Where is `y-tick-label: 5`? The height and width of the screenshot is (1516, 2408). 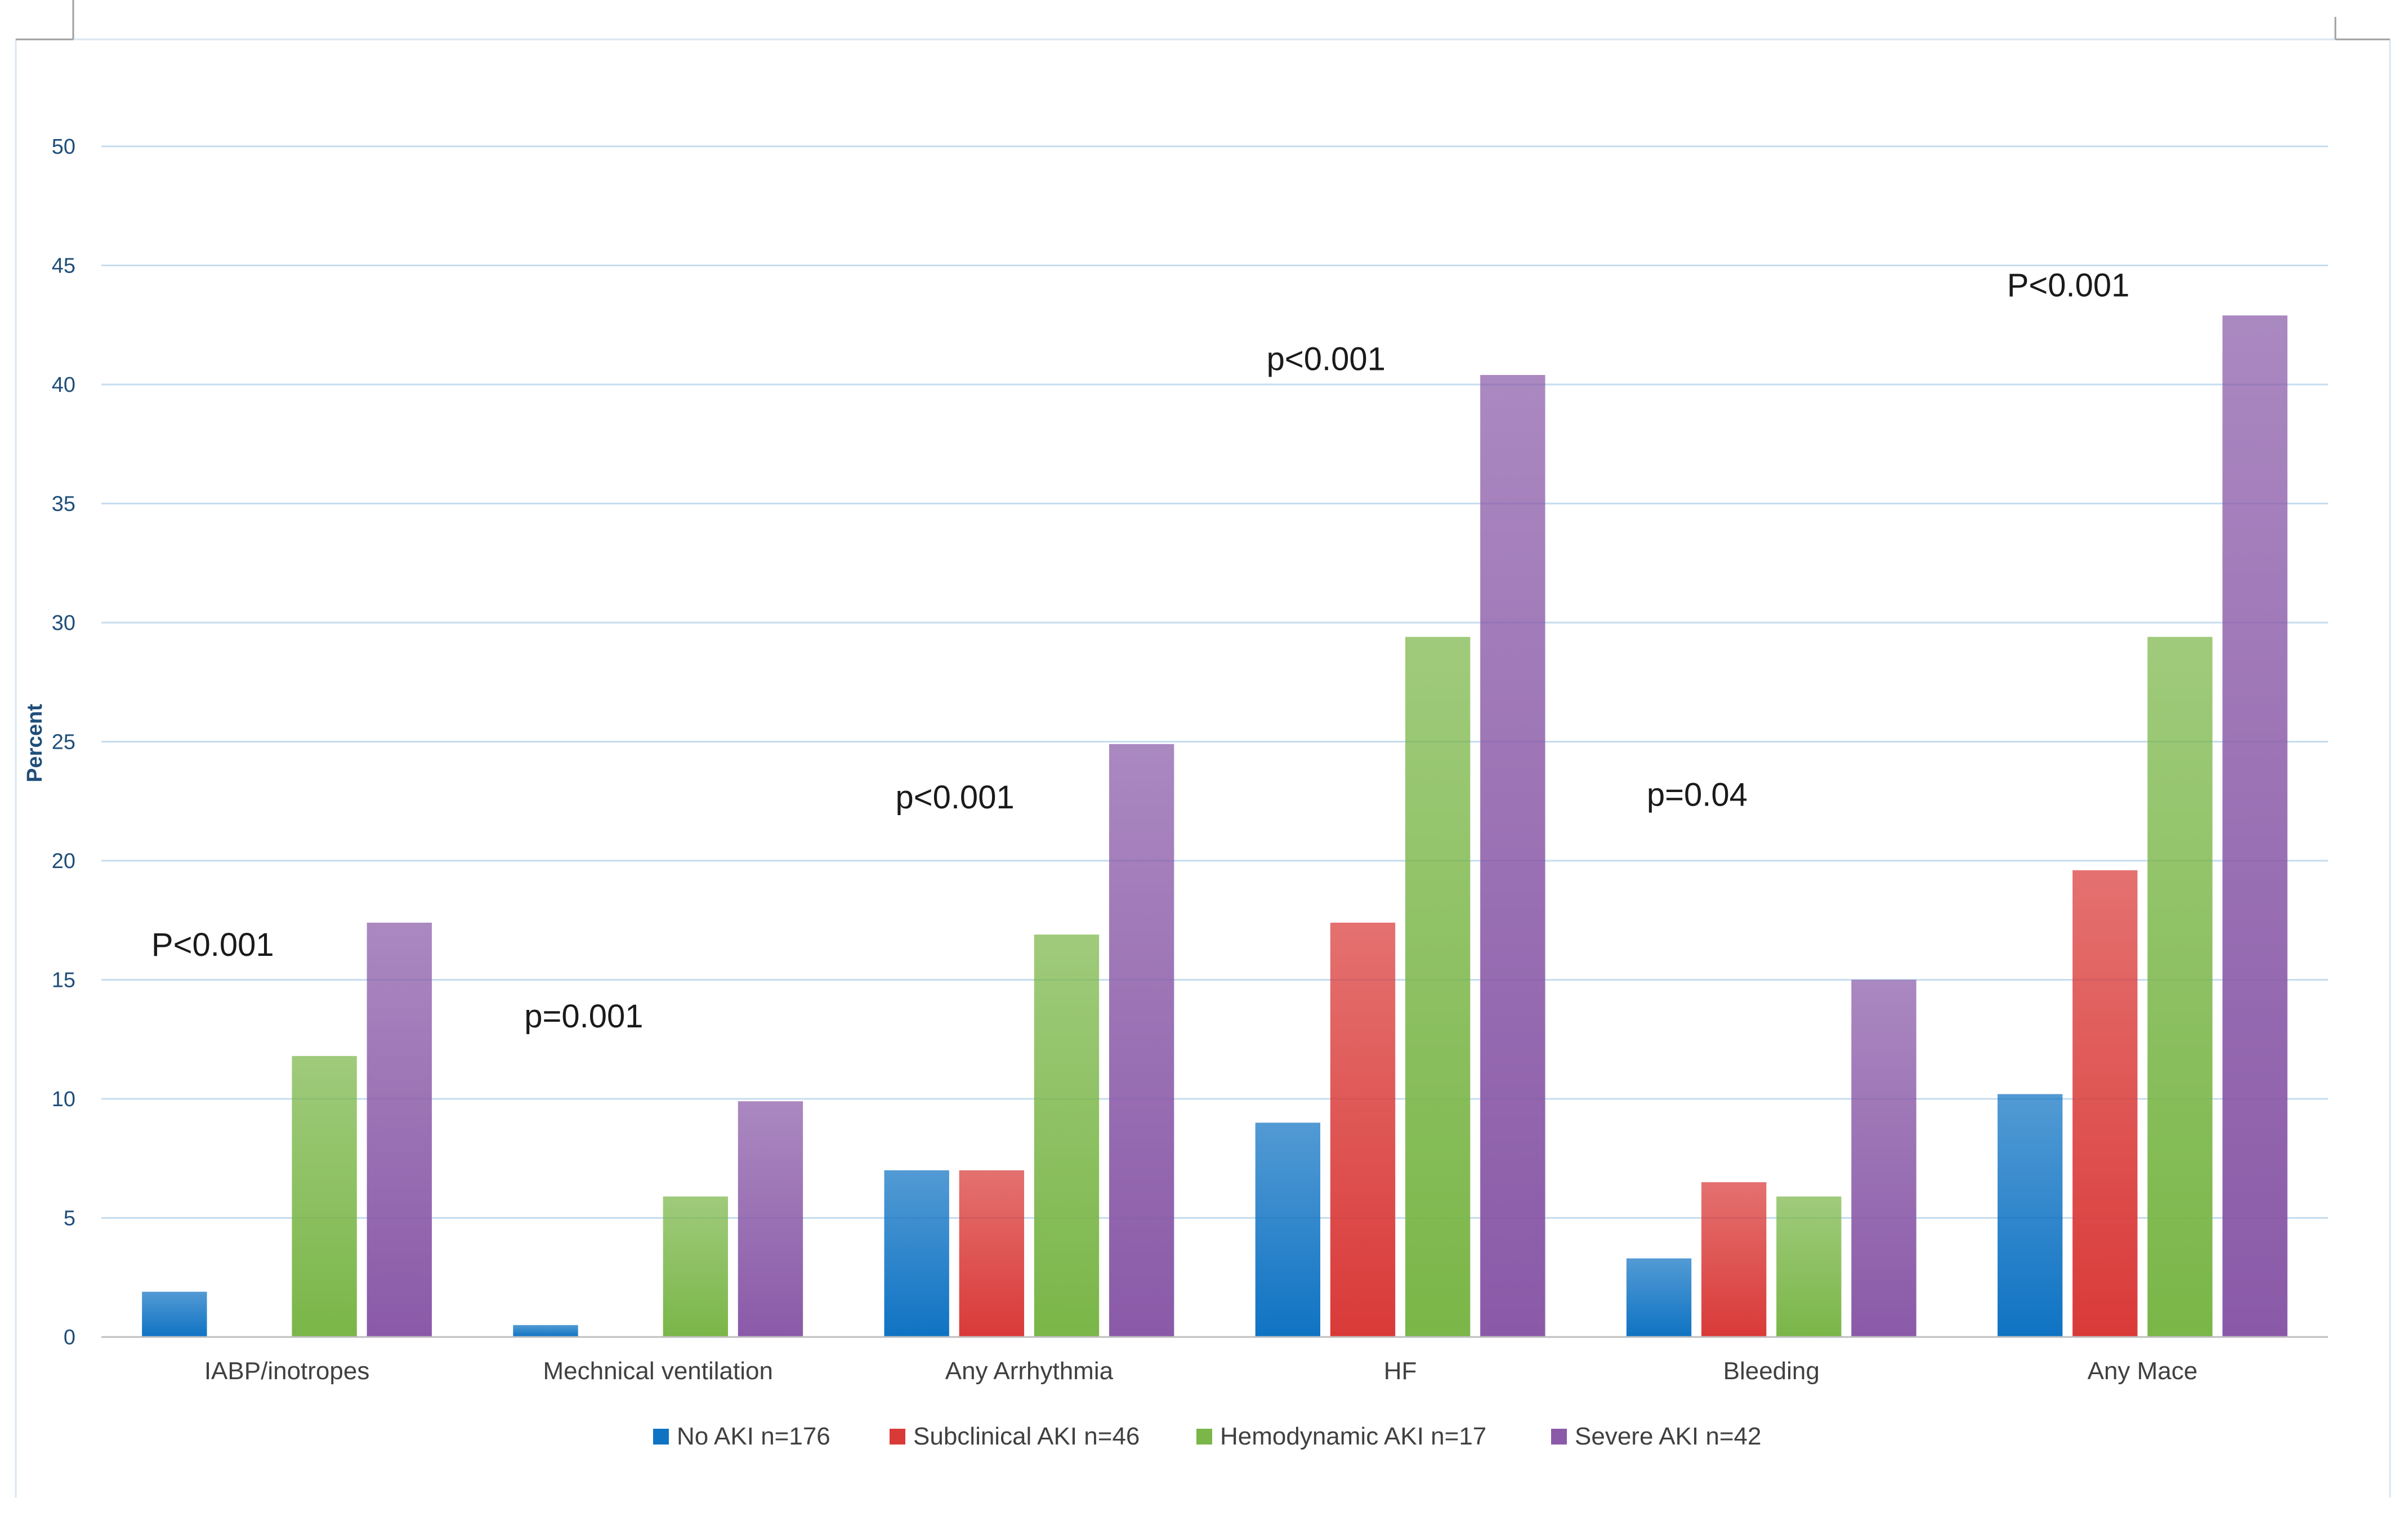
y-tick-label: 5 is located at coordinates (69, 1219).